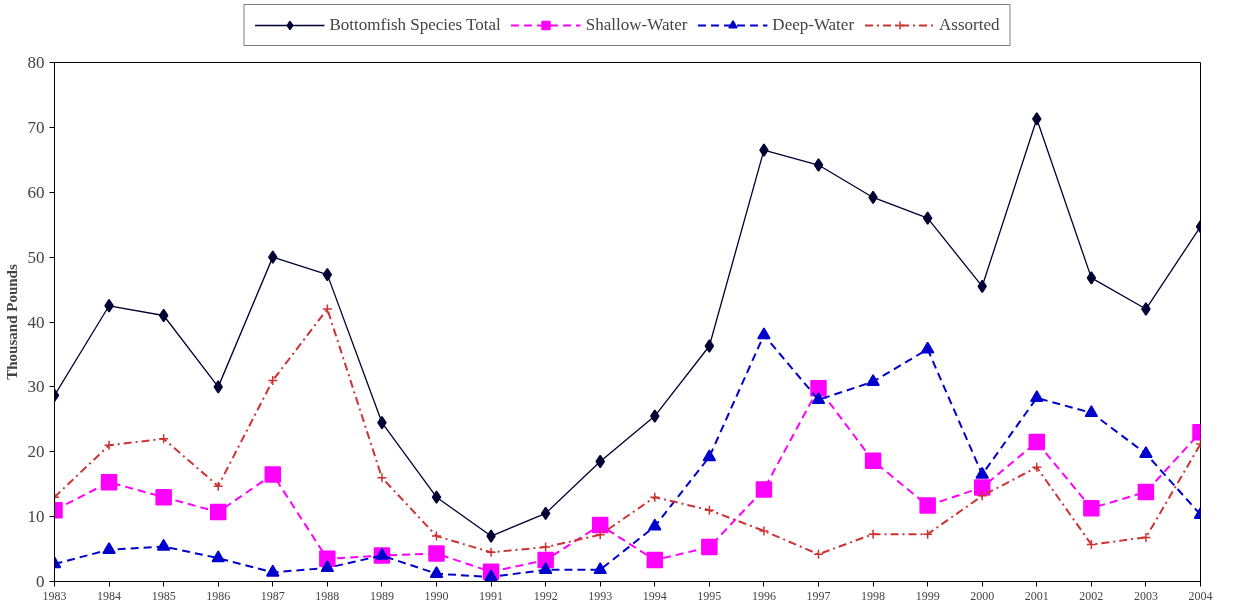  Describe the element at coordinates (36, 62) in the screenshot. I see `y-tick-label: 80` at that location.